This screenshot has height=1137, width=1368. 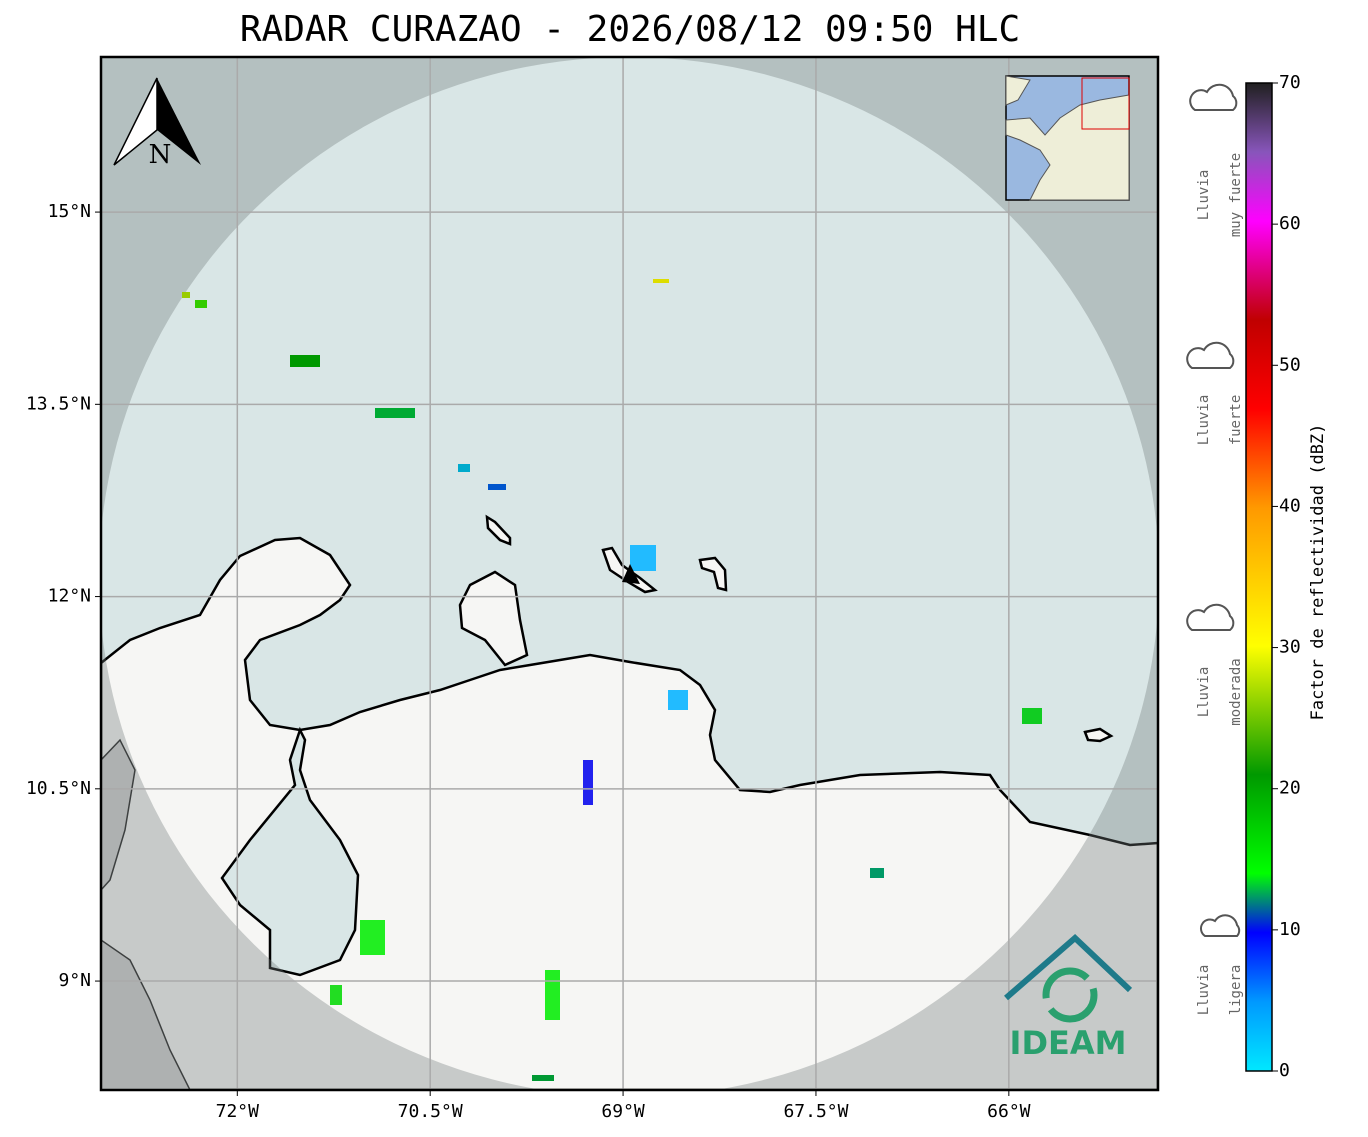 I want to click on colorbar-tick-label: 60, so click(x=1290, y=223).